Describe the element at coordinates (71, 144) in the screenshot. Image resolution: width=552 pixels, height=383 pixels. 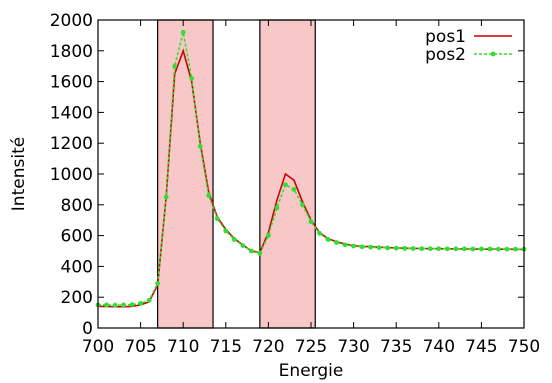
I see `y-tick-label: 1200` at that location.